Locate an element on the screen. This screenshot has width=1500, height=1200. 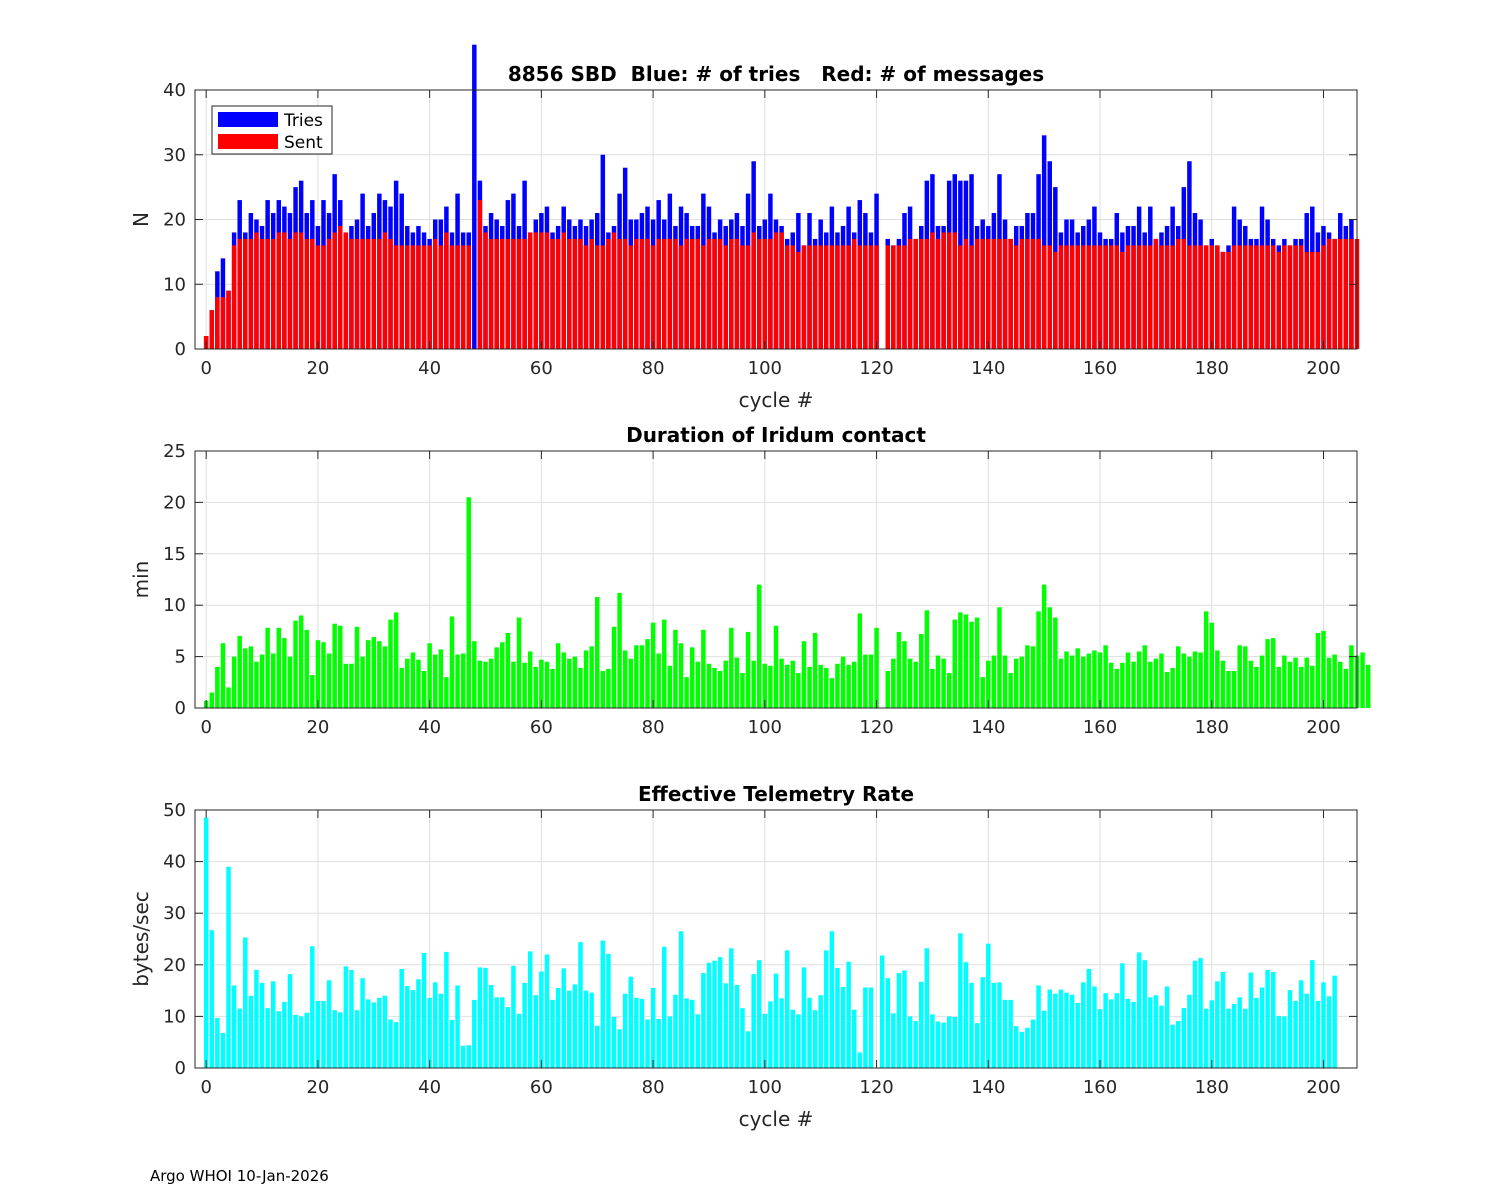
x-tick-label: 160 is located at coordinates (1100, 1087).